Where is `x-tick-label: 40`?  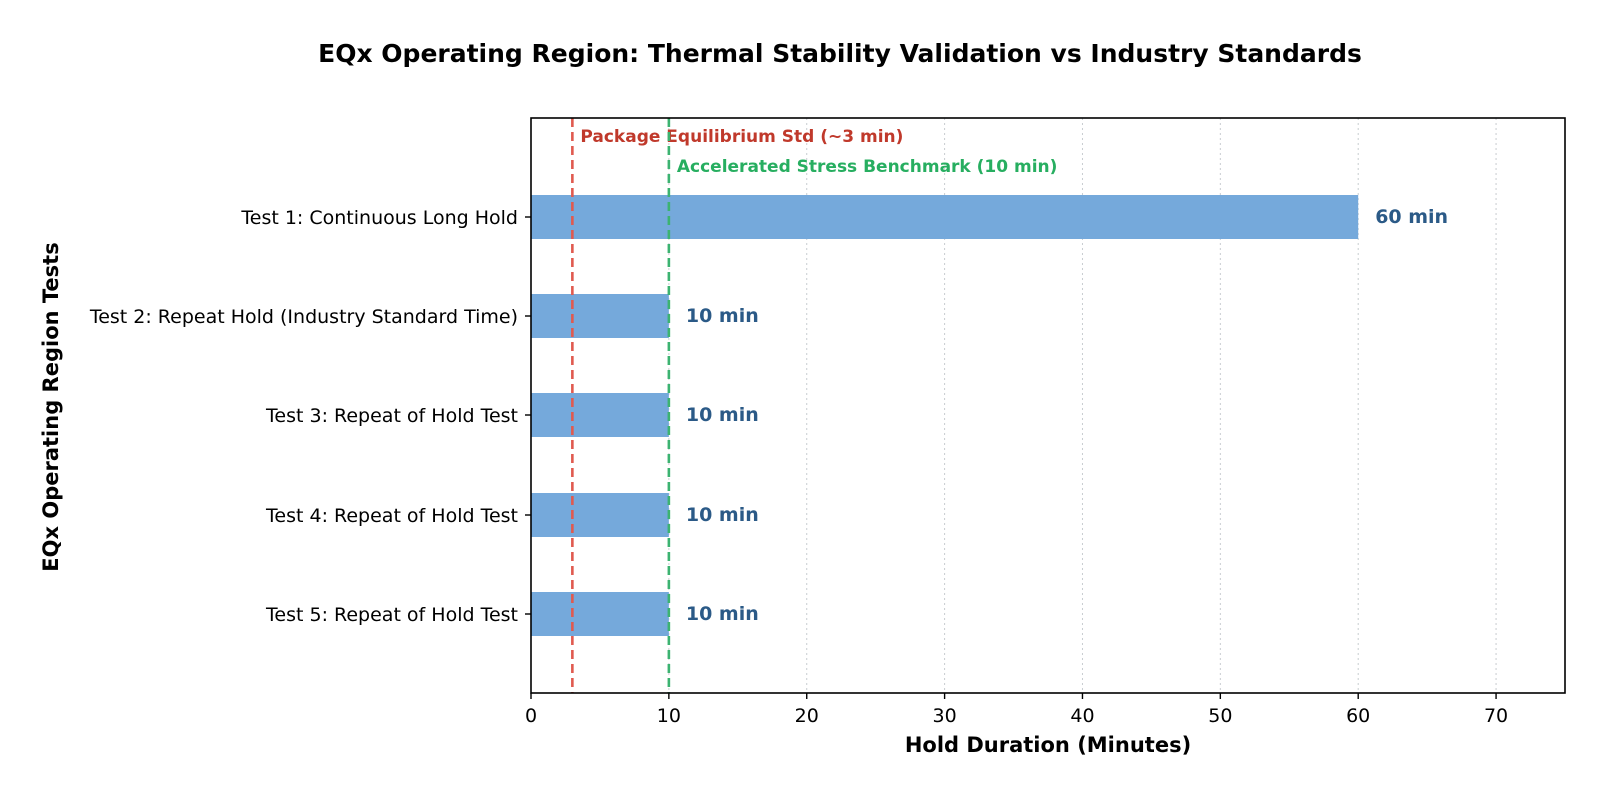 x-tick-label: 40 is located at coordinates (1082, 716).